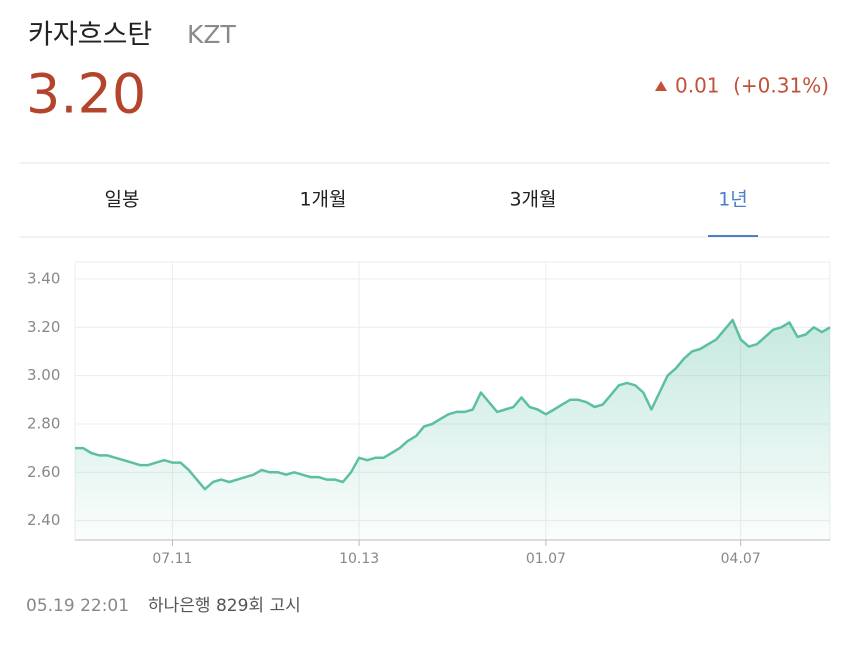  Describe the element at coordinates (741, 559) in the screenshot. I see `x-tick-label: 04.07` at that location.